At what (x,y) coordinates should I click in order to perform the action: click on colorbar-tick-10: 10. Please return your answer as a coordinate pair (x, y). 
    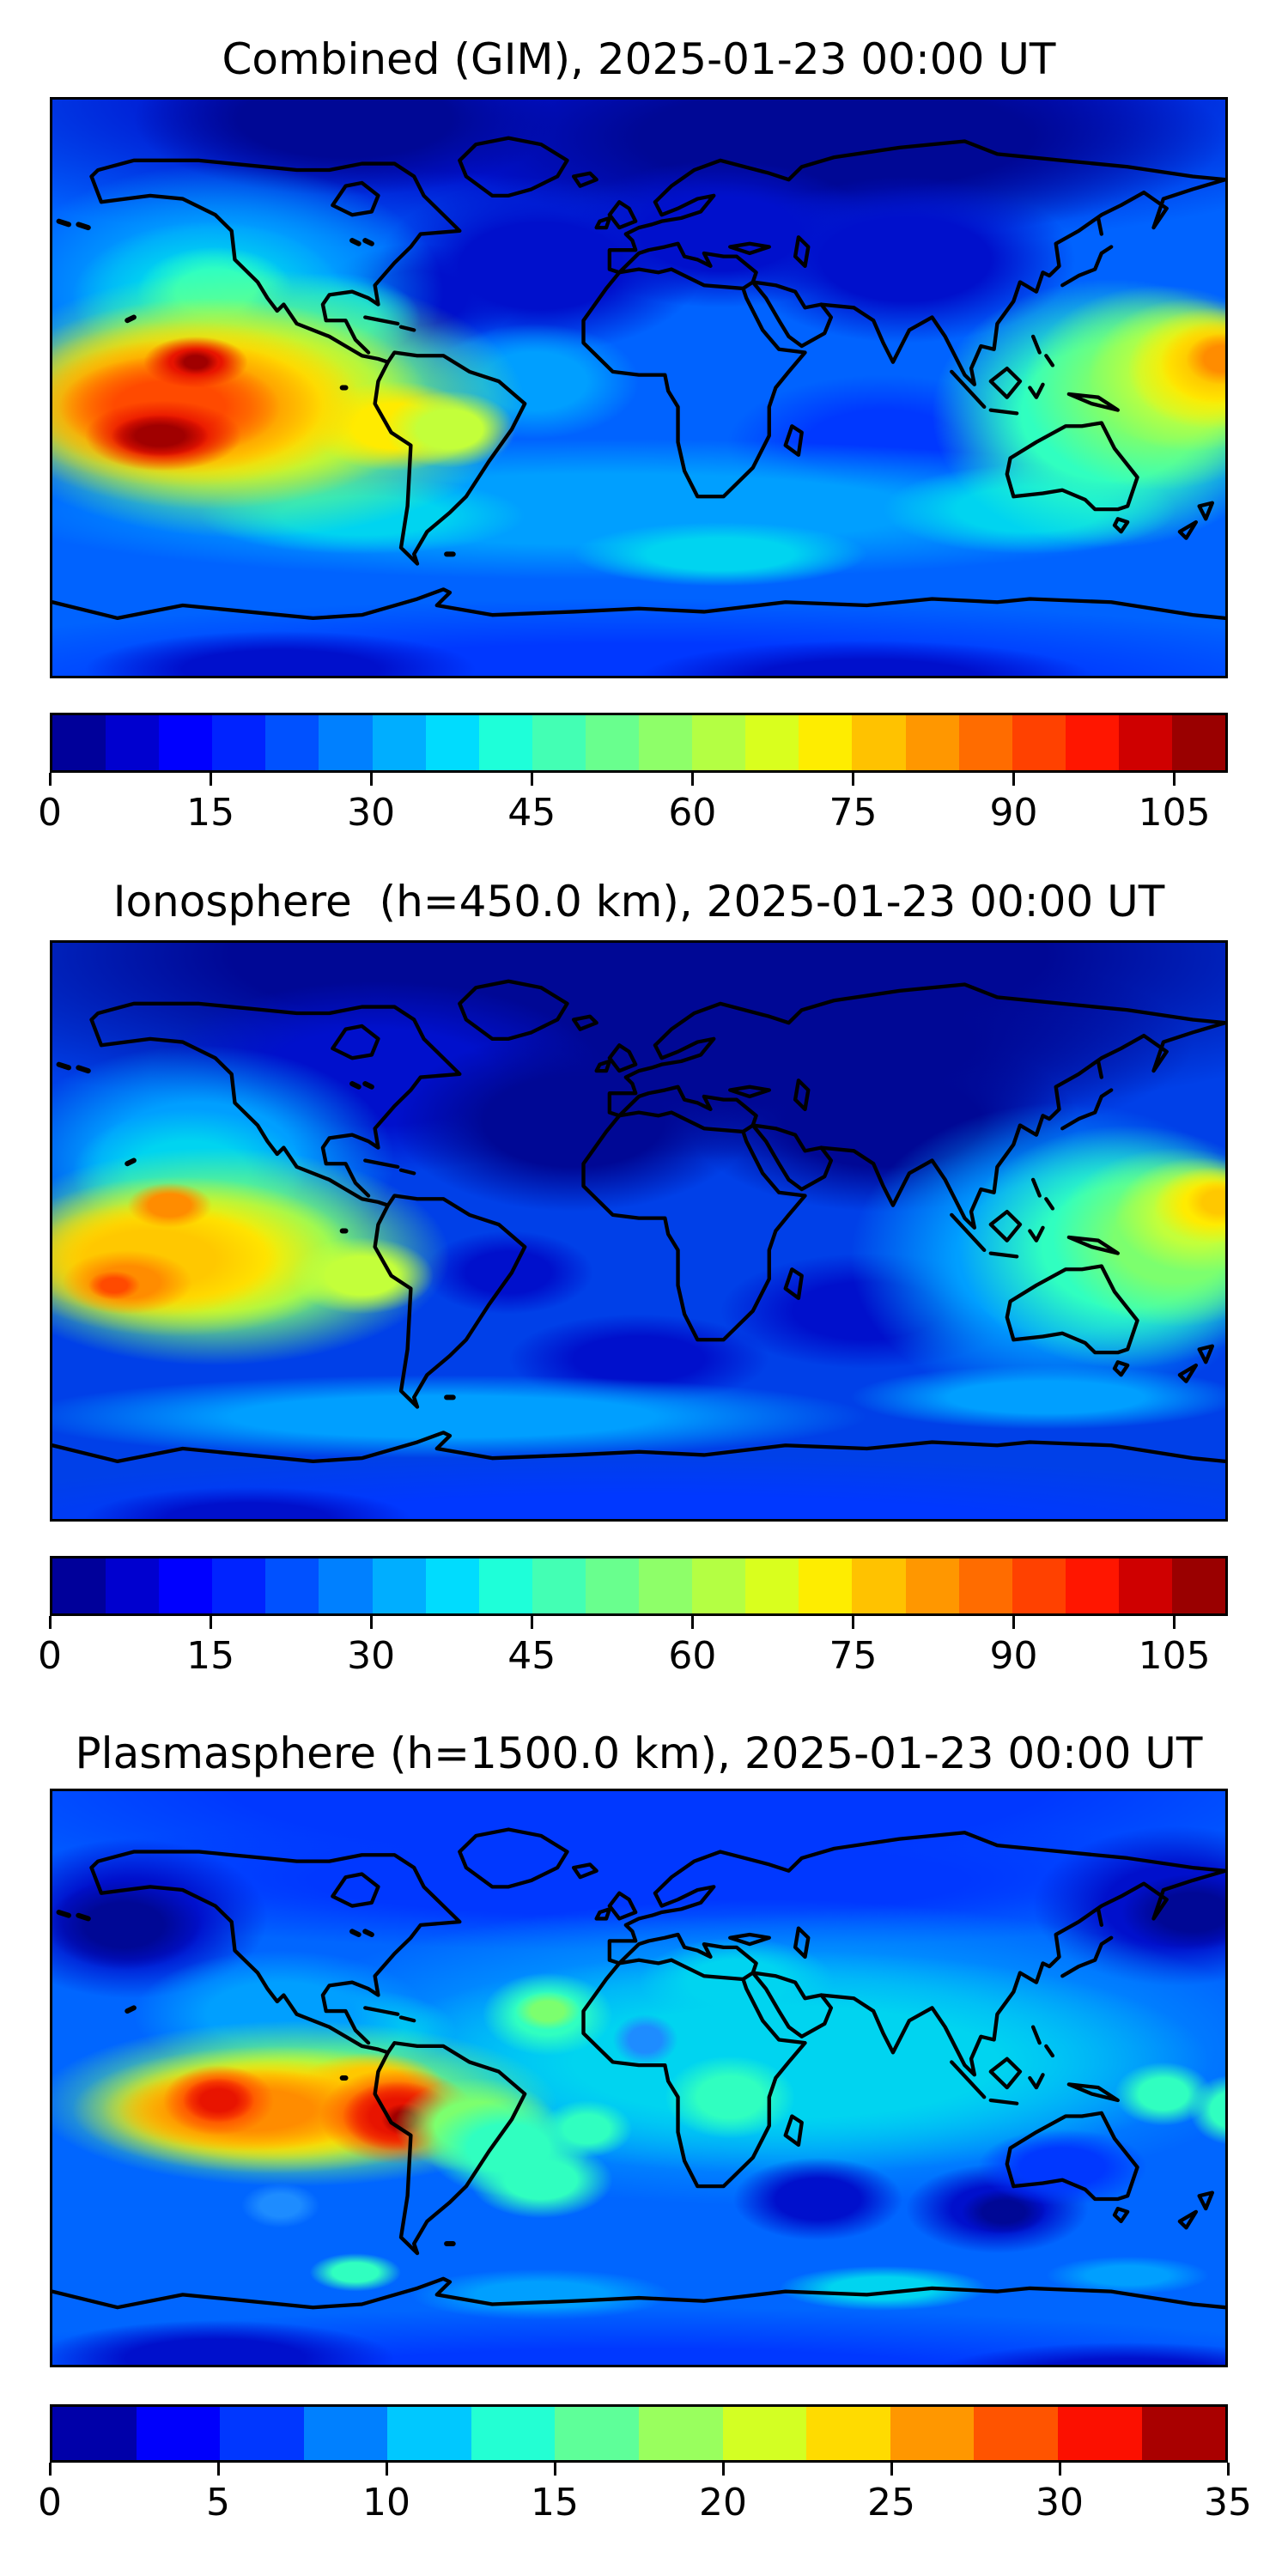
    Looking at the image, I should click on (386, 2493).